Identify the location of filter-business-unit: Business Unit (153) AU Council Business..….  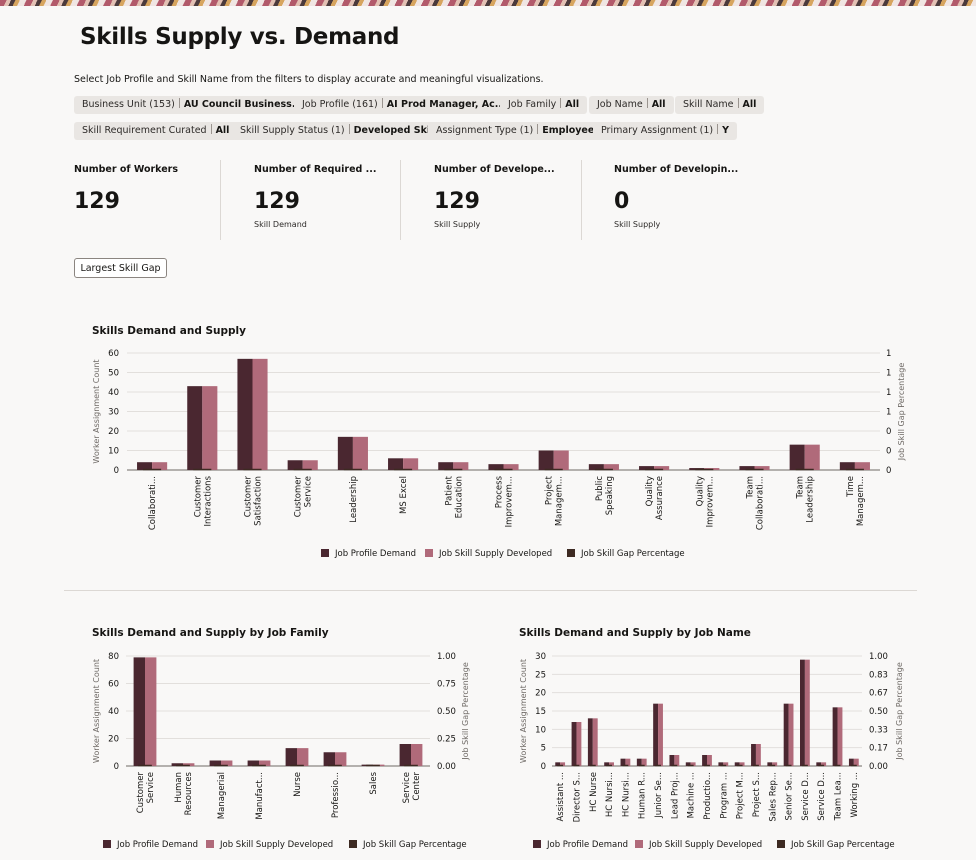
(192, 105).